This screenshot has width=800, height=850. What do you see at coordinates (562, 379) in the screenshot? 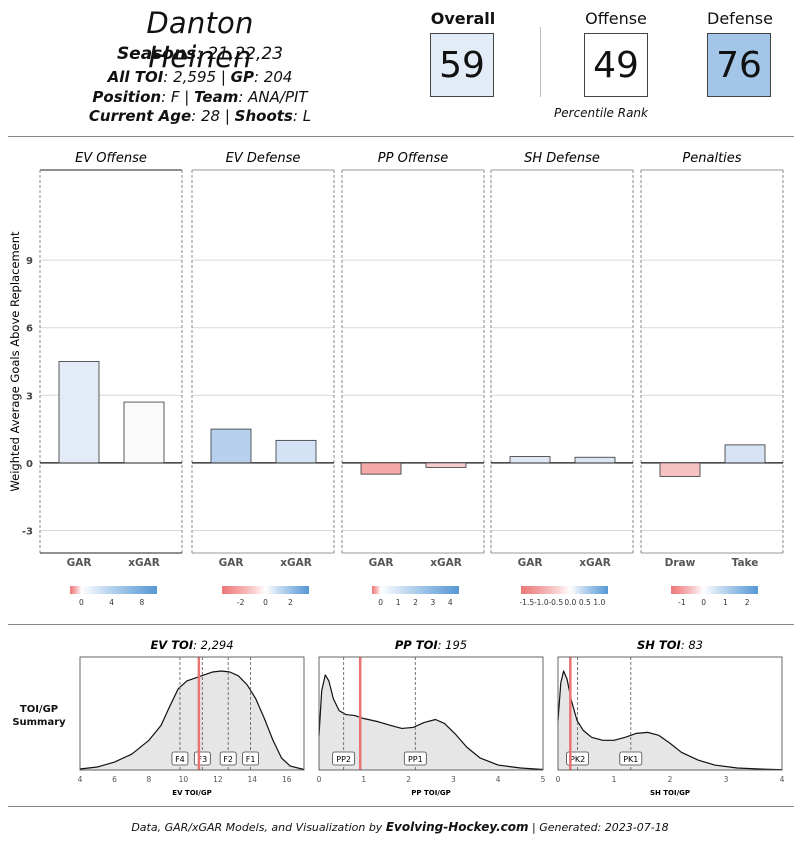
I see `panel-sh-defense: SH Defense GAR xGAR -1.5 -1.0 -0.5 0.0 0.5 1.0` at bounding box center [562, 379].